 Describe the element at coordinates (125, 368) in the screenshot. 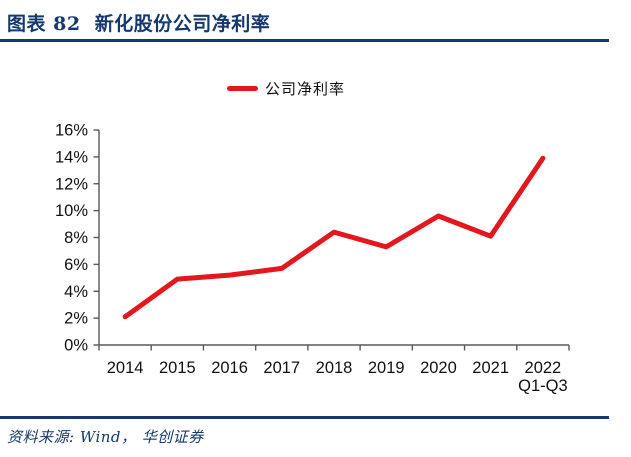

I see `x-axis-tick-label: 2014` at that location.